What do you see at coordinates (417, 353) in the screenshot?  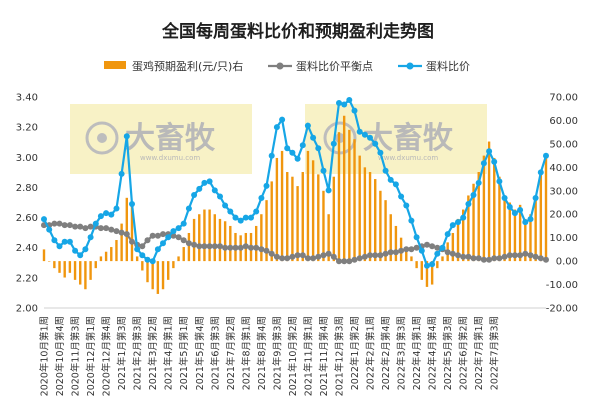 I see `x-tick-label: 2022年4月第1周` at bounding box center [417, 353].